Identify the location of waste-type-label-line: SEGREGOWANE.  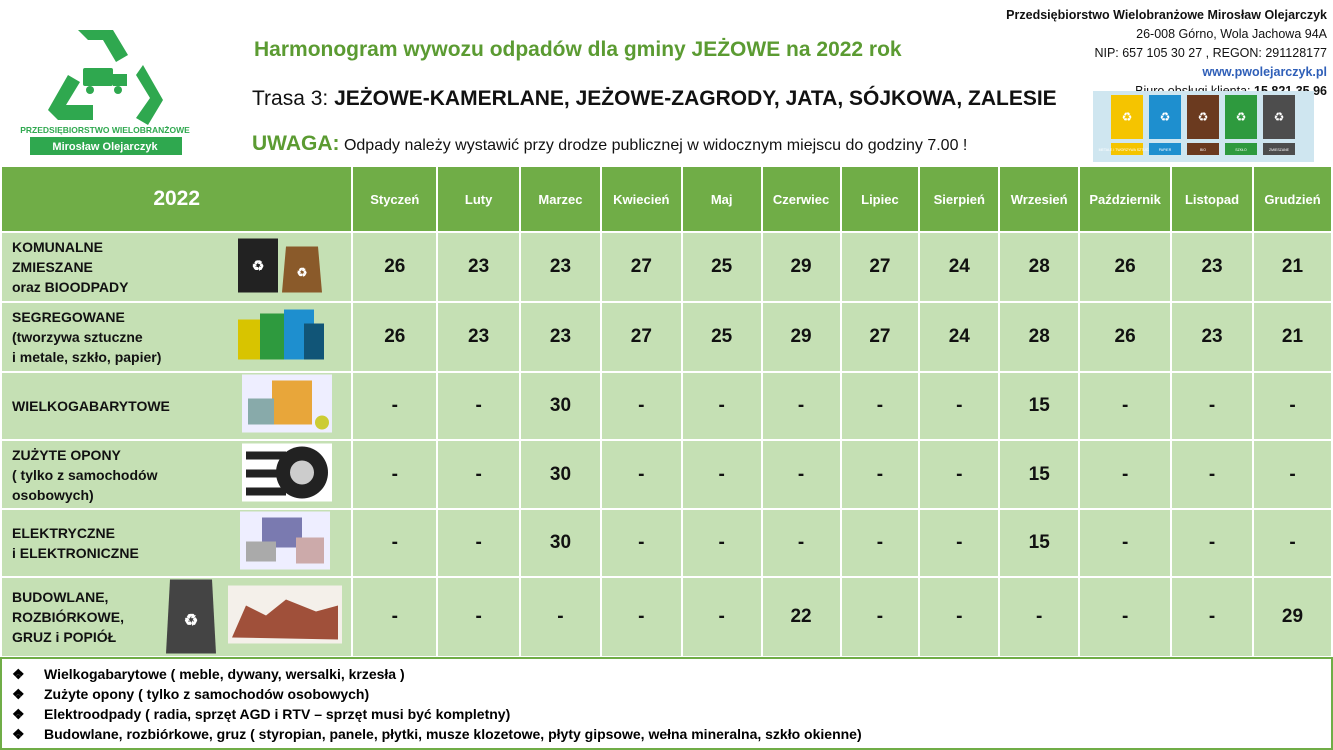
(68, 317).